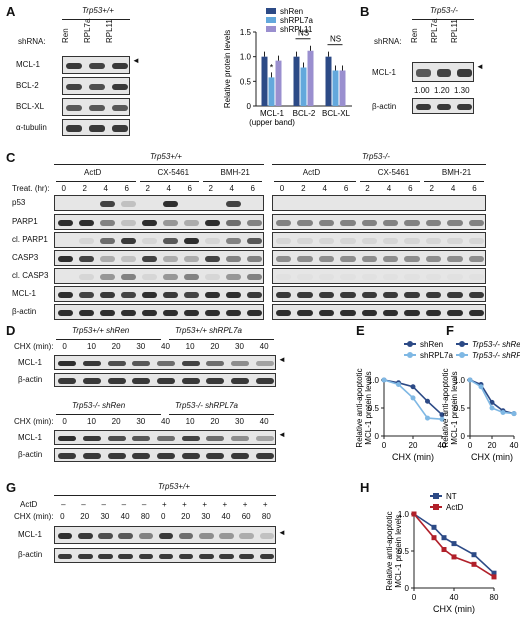  Describe the element at coordinates (109, 31) in the screenshot. I see `lane-label: RPL11` at that location.